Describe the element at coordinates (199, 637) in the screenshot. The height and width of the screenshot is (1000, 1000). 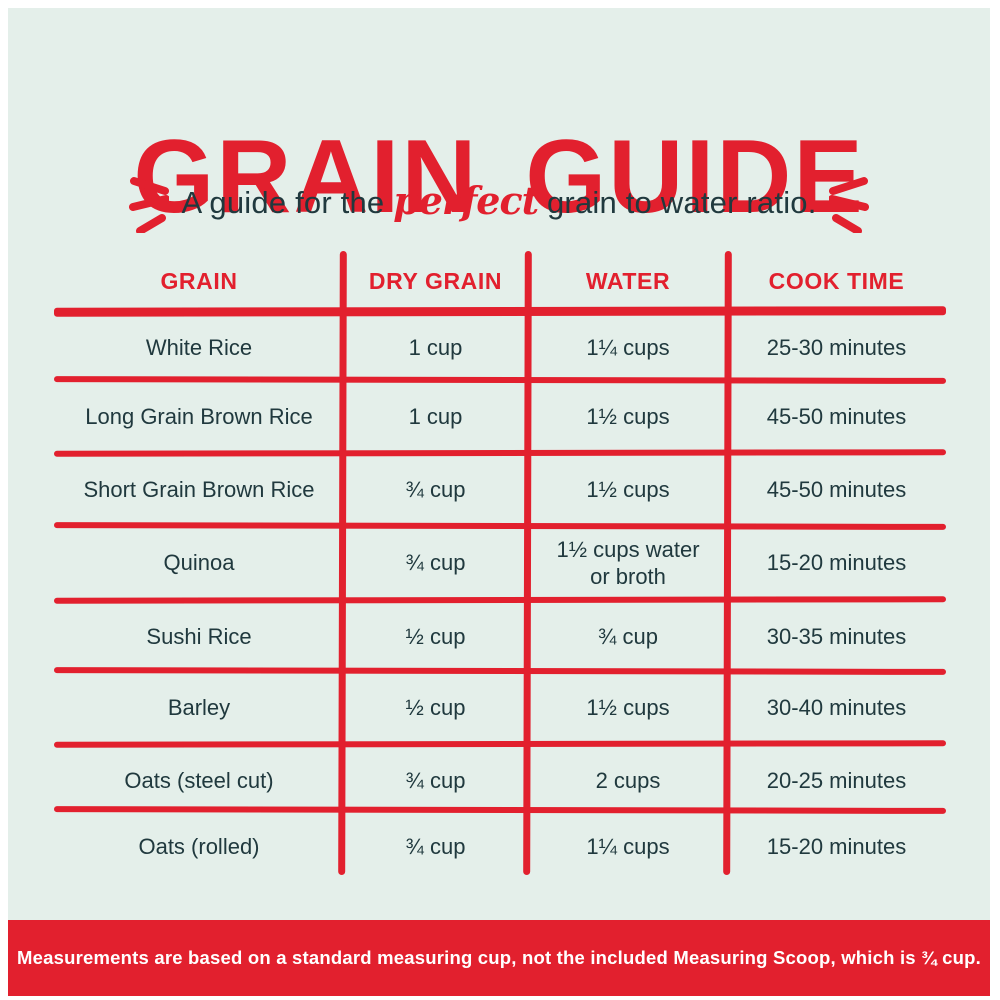
I see `table-cell: Sushi Rice` at that location.